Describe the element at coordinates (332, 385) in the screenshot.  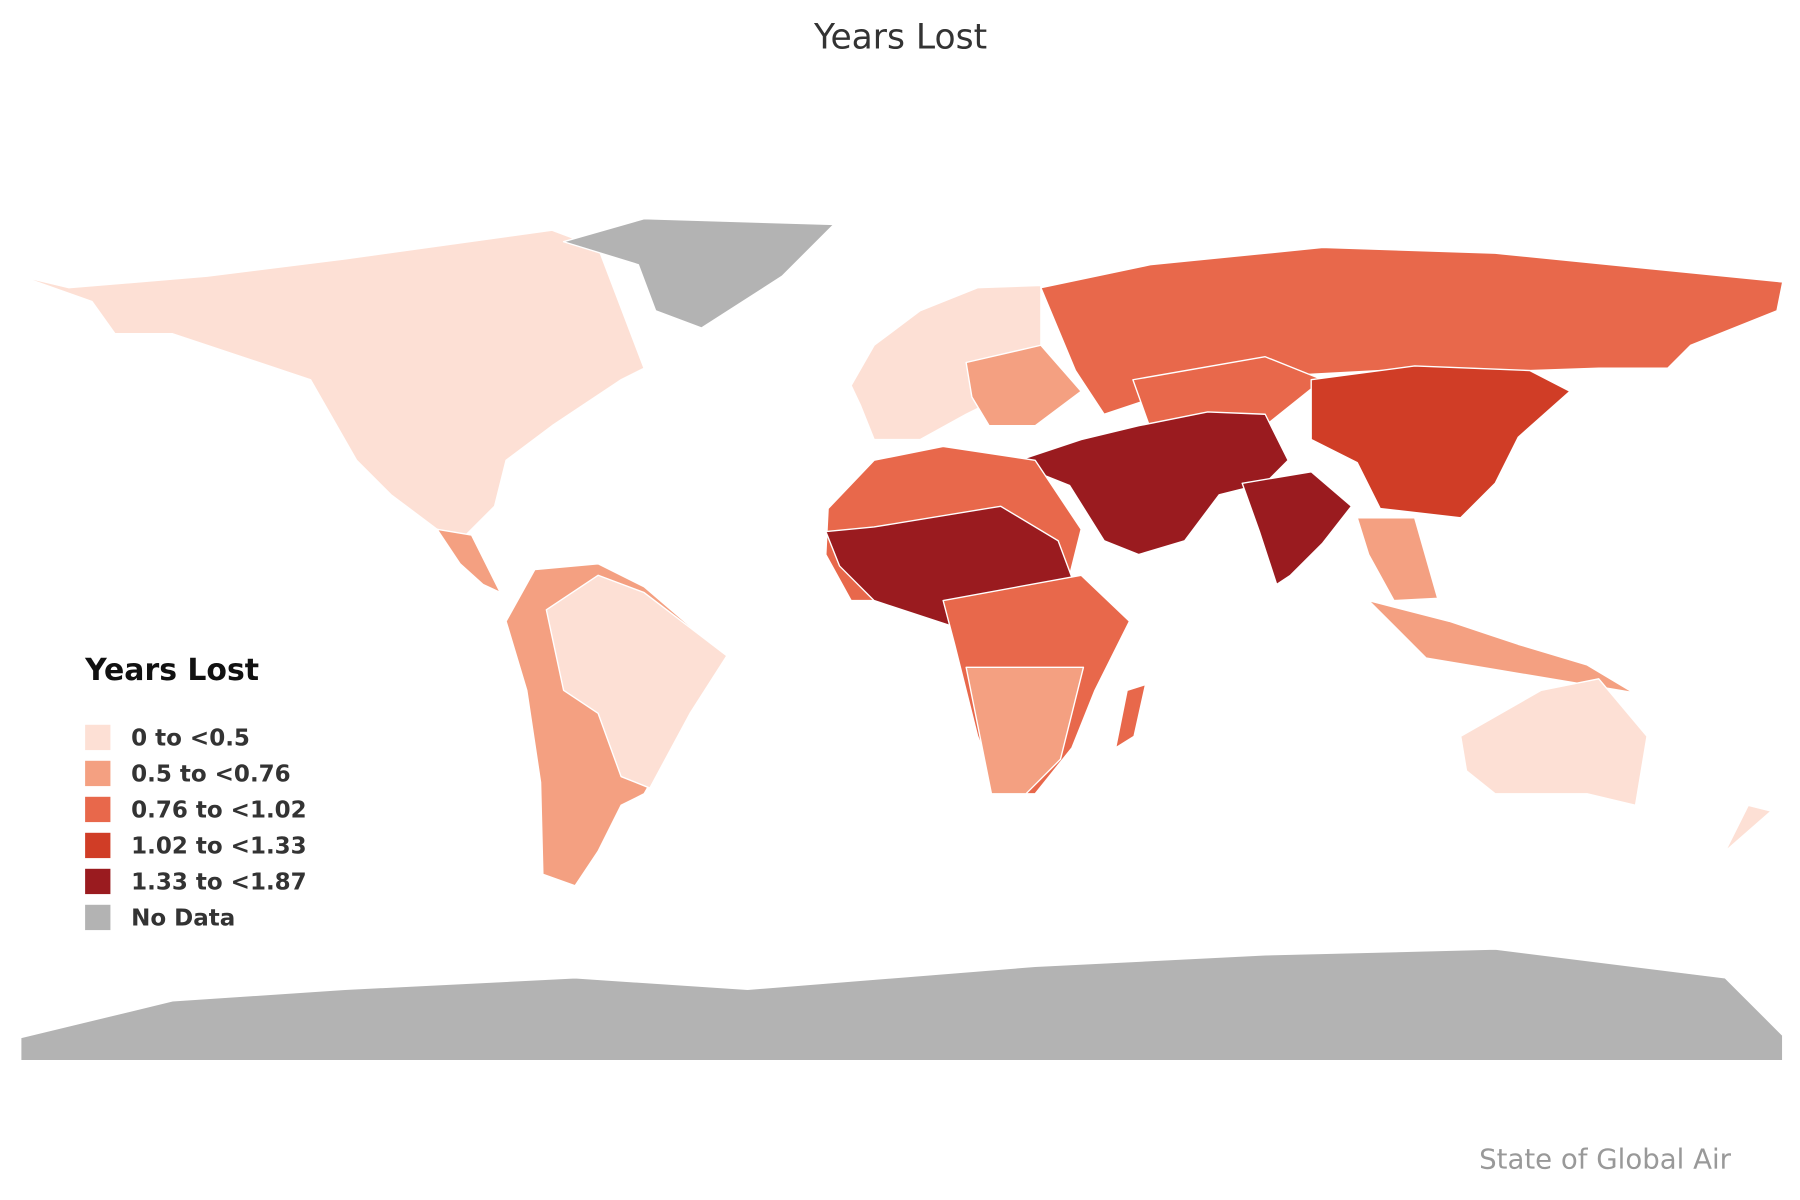
I see `north-america` at that location.